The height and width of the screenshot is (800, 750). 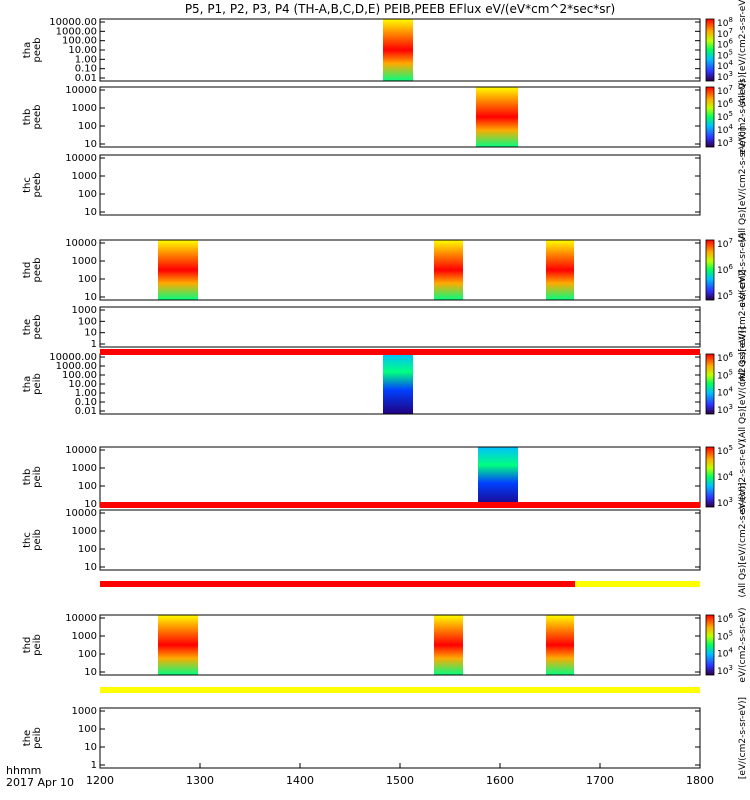 What do you see at coordinates (400, 780) in the screenshot?
I see `x-tick-label: 1500` at bounding box center [400, 780].